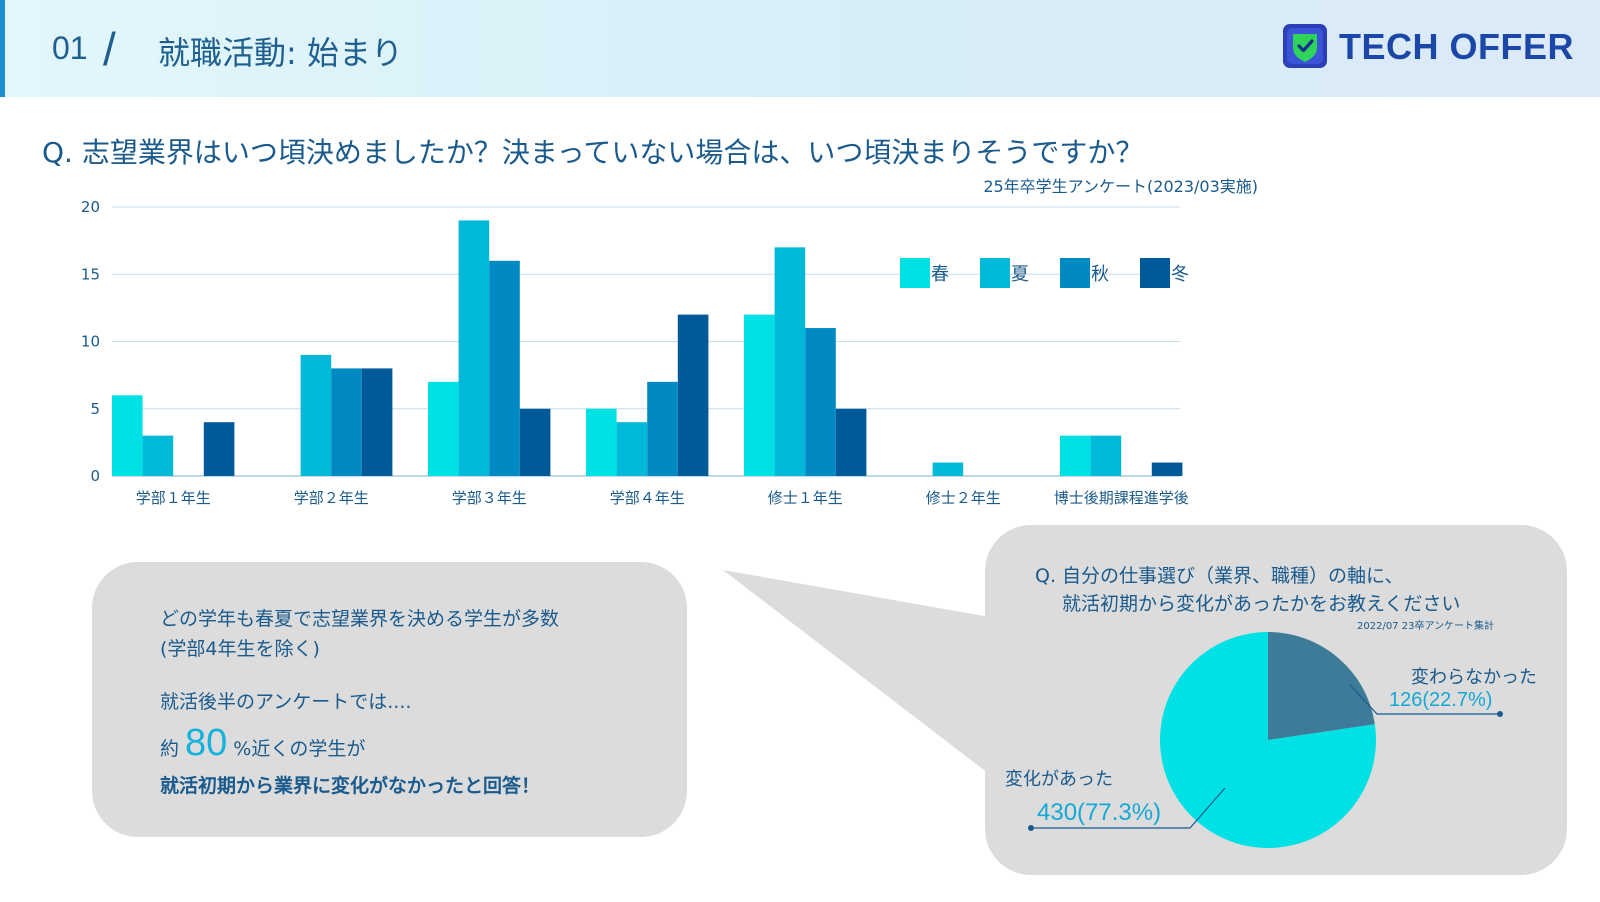 This screenshot has height=902, width=1600. What do you see at coordinates (1121, 498) in the screenshot?
I see `x-category-label: 博士後期課程進学後` at bounding box center [1121, 498].